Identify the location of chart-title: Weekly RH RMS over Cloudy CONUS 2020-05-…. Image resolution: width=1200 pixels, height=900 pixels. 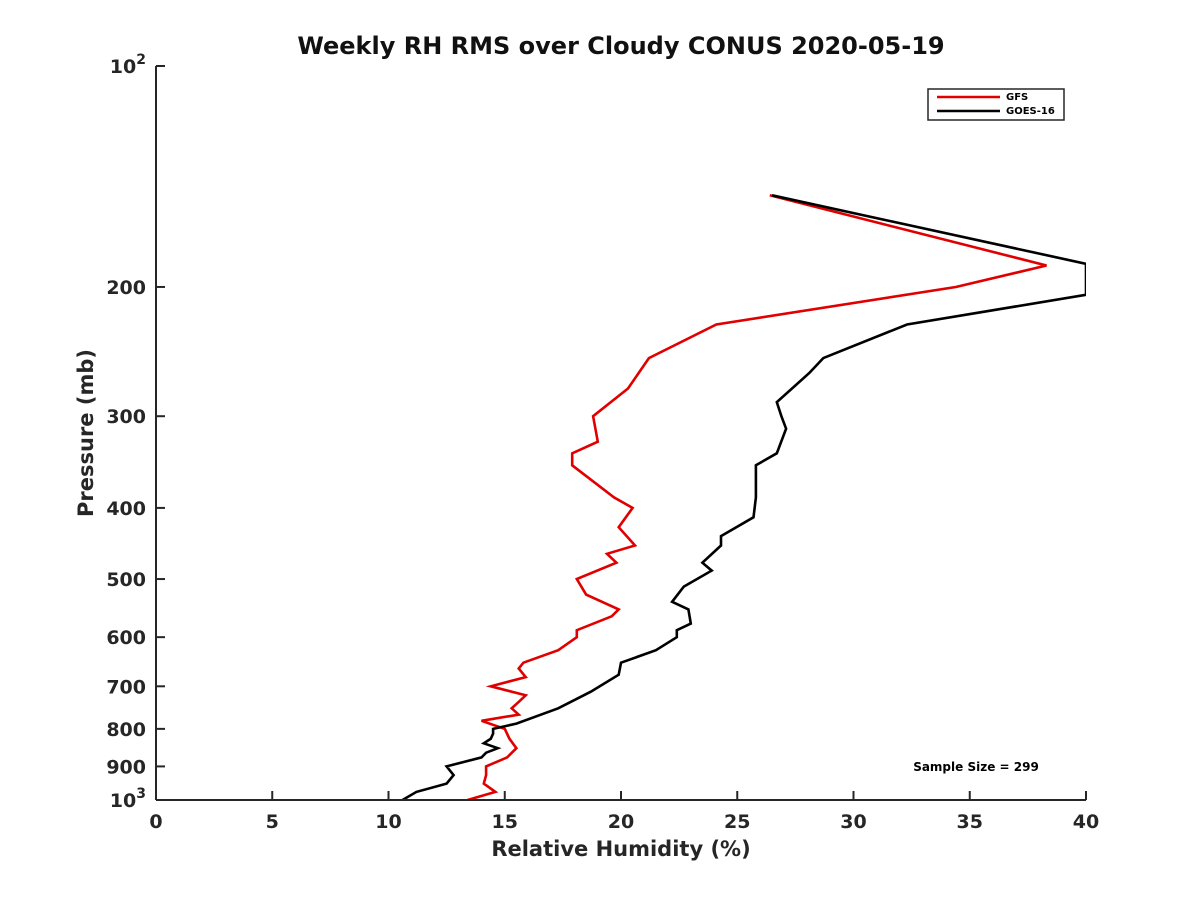
(620, 46).